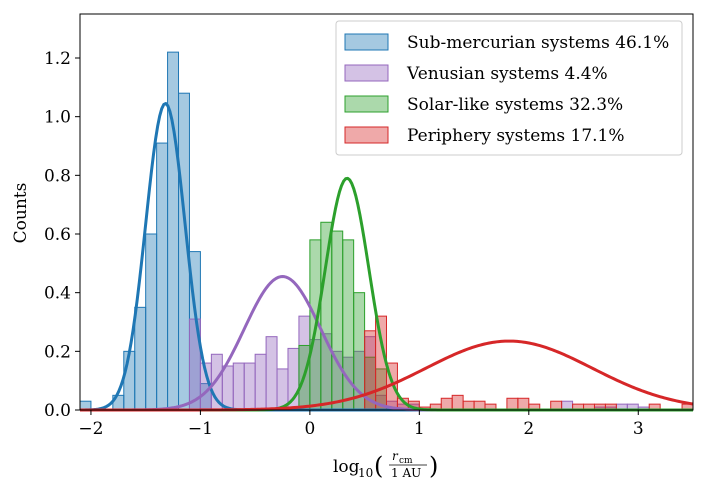  What do you see at coordinates (385, 464) in the screenshot?
I see `x-axis-title: log 10 ( r cm 1 AU )` at bounding box center [385, 464].